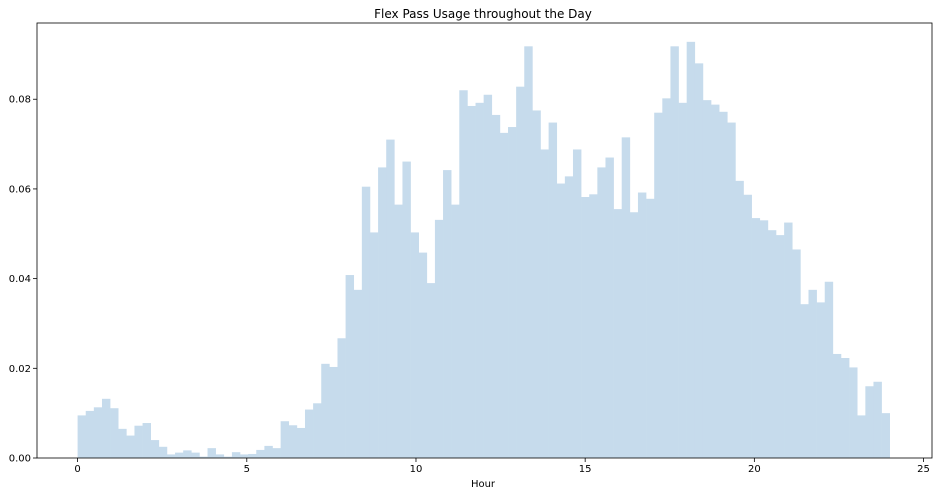 The image size is (939, 496). Describe the element at coordinates (20, 100) in the screenshot. I see `y-tick-label: 0.08` at that location.